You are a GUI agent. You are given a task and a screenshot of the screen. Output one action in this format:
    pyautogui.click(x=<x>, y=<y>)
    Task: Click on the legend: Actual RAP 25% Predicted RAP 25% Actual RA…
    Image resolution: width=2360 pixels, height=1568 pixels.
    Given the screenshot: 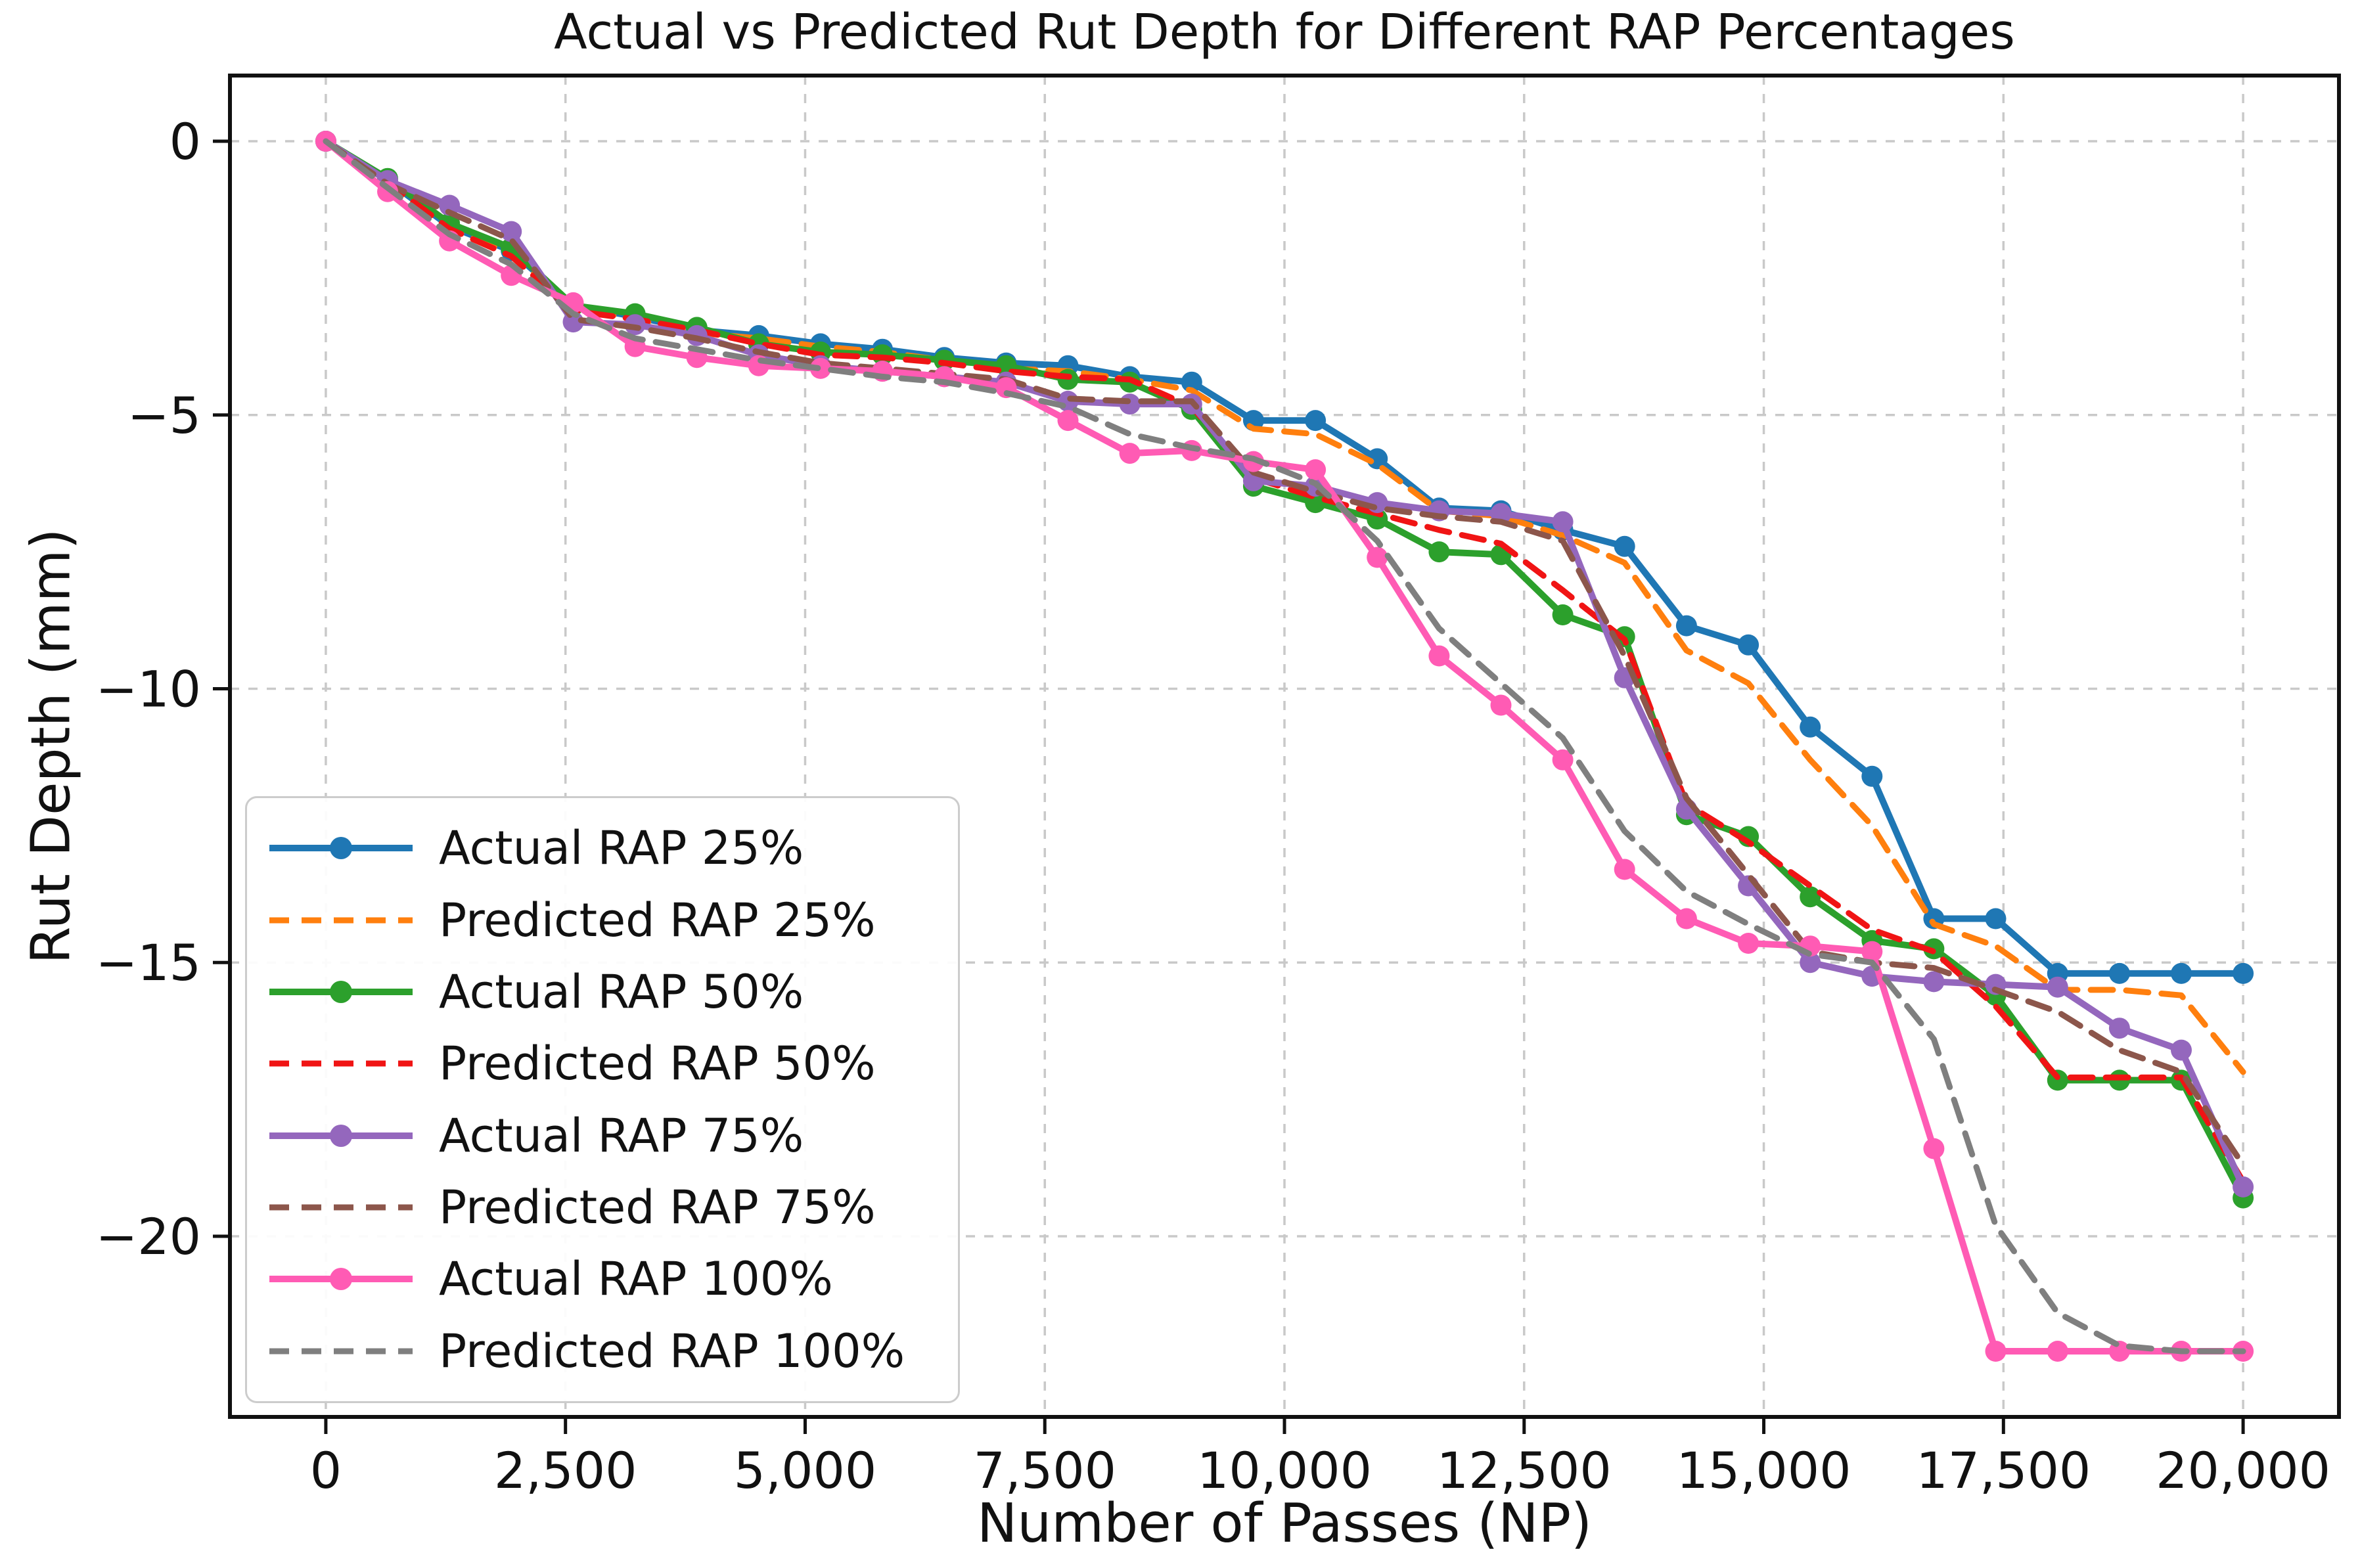 What is the action you would take?
    pyautogui.click(x=602, y=1099)
    